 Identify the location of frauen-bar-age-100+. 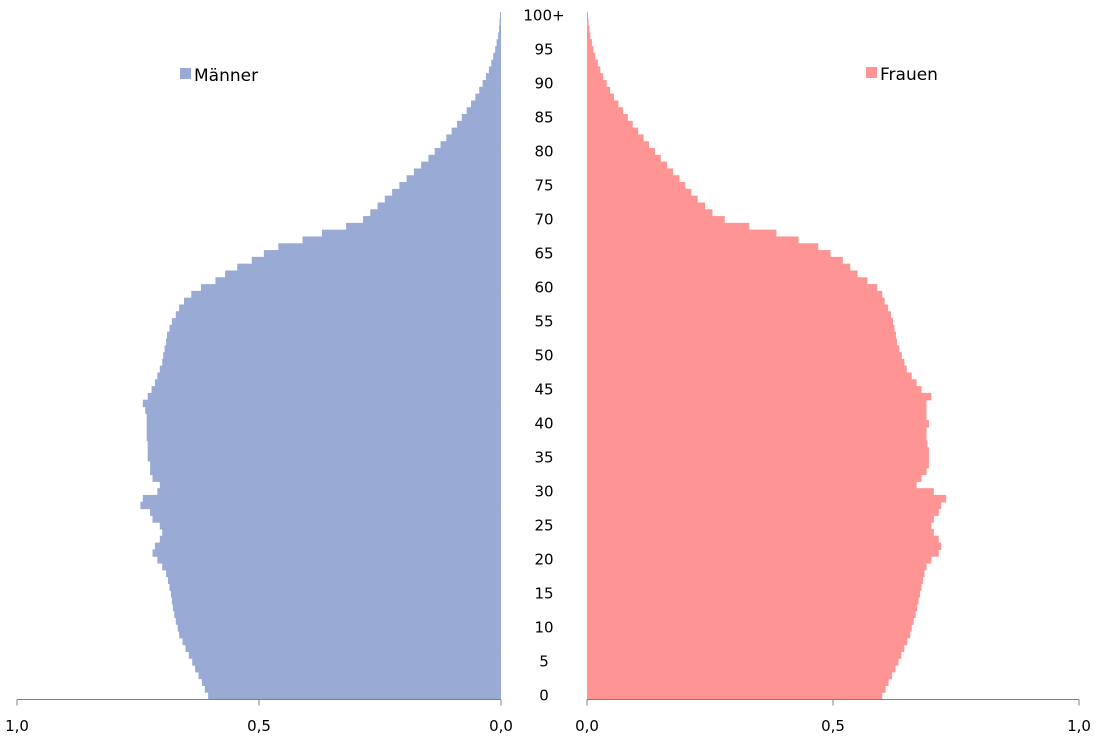
(587, 16).